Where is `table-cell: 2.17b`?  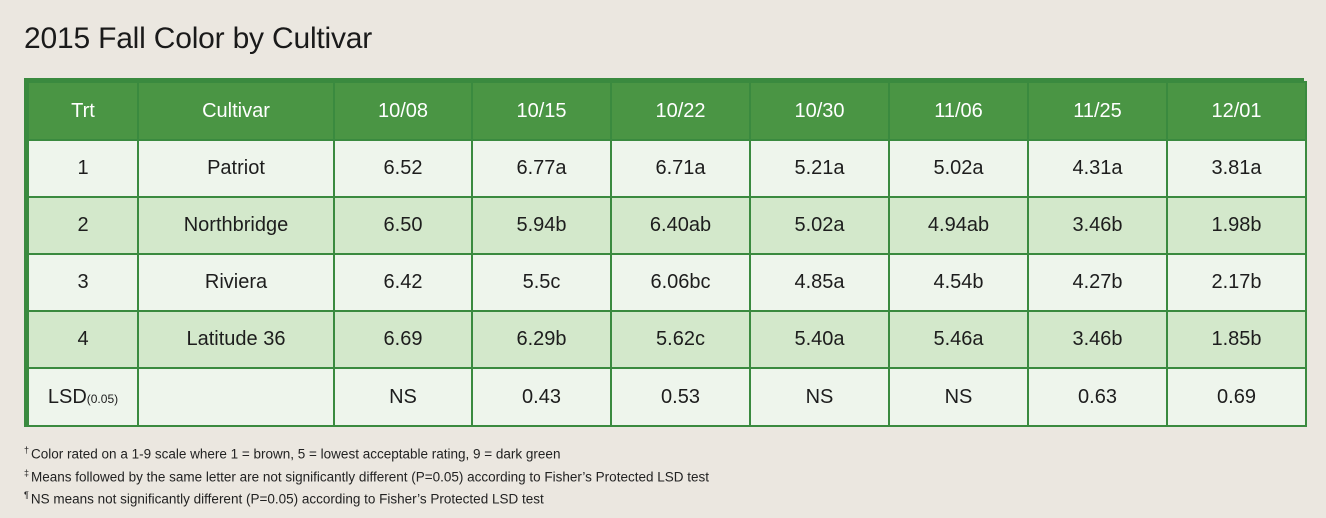 table-cell: 2.17b is located at coordinates (1236, 282).